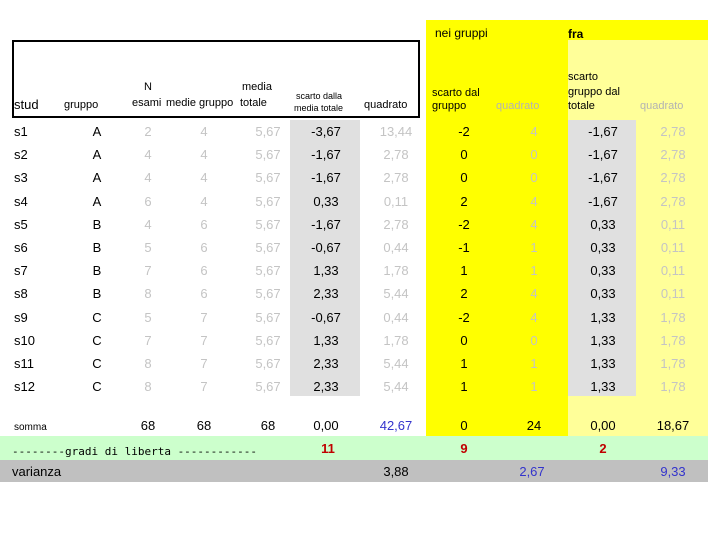  Describe the element at coordinates (148, 201) in the screenshot. I see `n-esami-cell: 6` at that location.